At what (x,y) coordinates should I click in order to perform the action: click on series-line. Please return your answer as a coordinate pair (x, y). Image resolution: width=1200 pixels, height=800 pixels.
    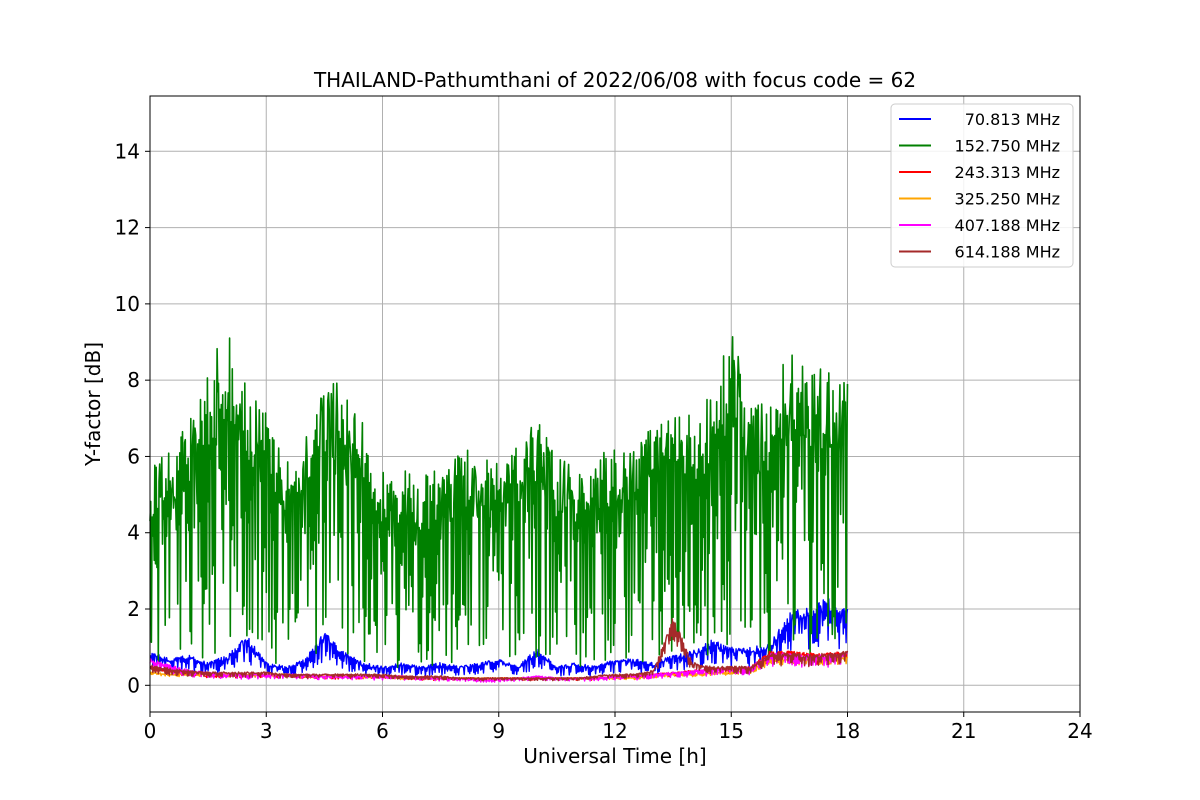
    Looking at the image, I should click on (499, 650).